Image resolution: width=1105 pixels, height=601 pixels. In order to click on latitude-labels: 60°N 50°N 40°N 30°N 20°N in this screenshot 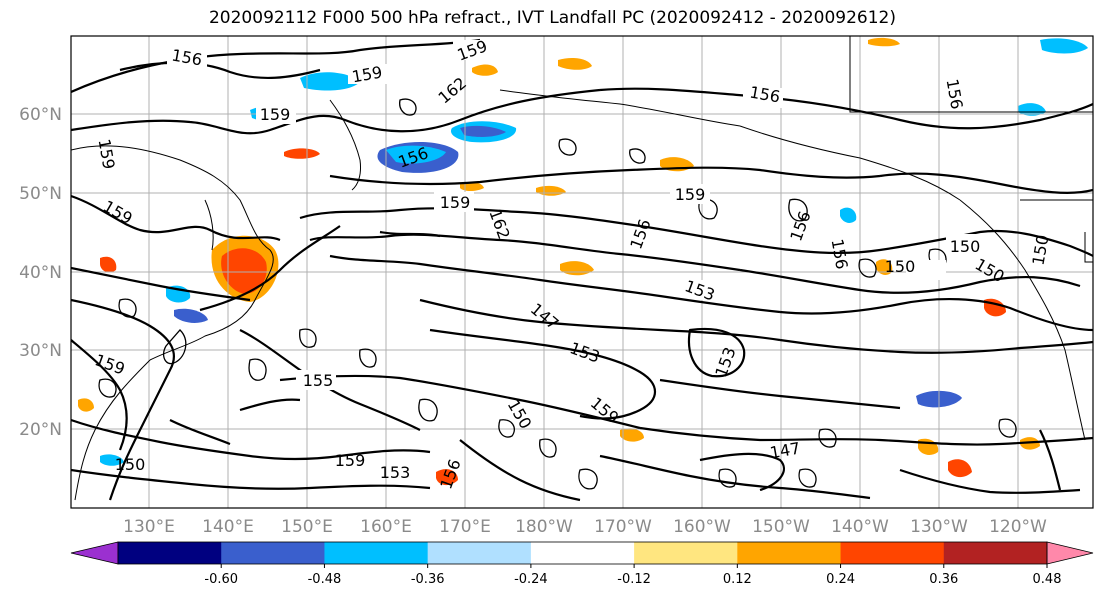, I will do `click(40, 272)`.